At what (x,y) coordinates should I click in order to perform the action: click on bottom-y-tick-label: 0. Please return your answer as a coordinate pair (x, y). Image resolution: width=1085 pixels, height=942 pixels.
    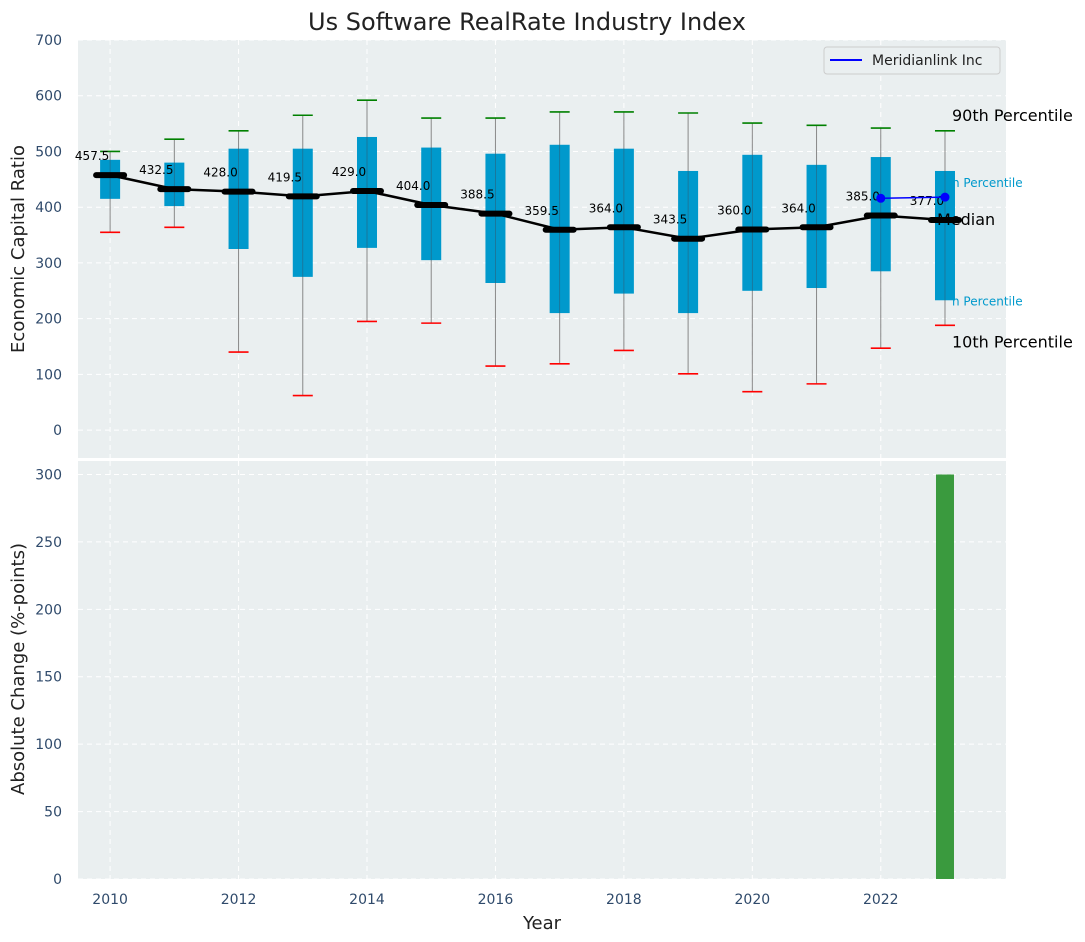
    Looking at the image, I should click on (57, 880).